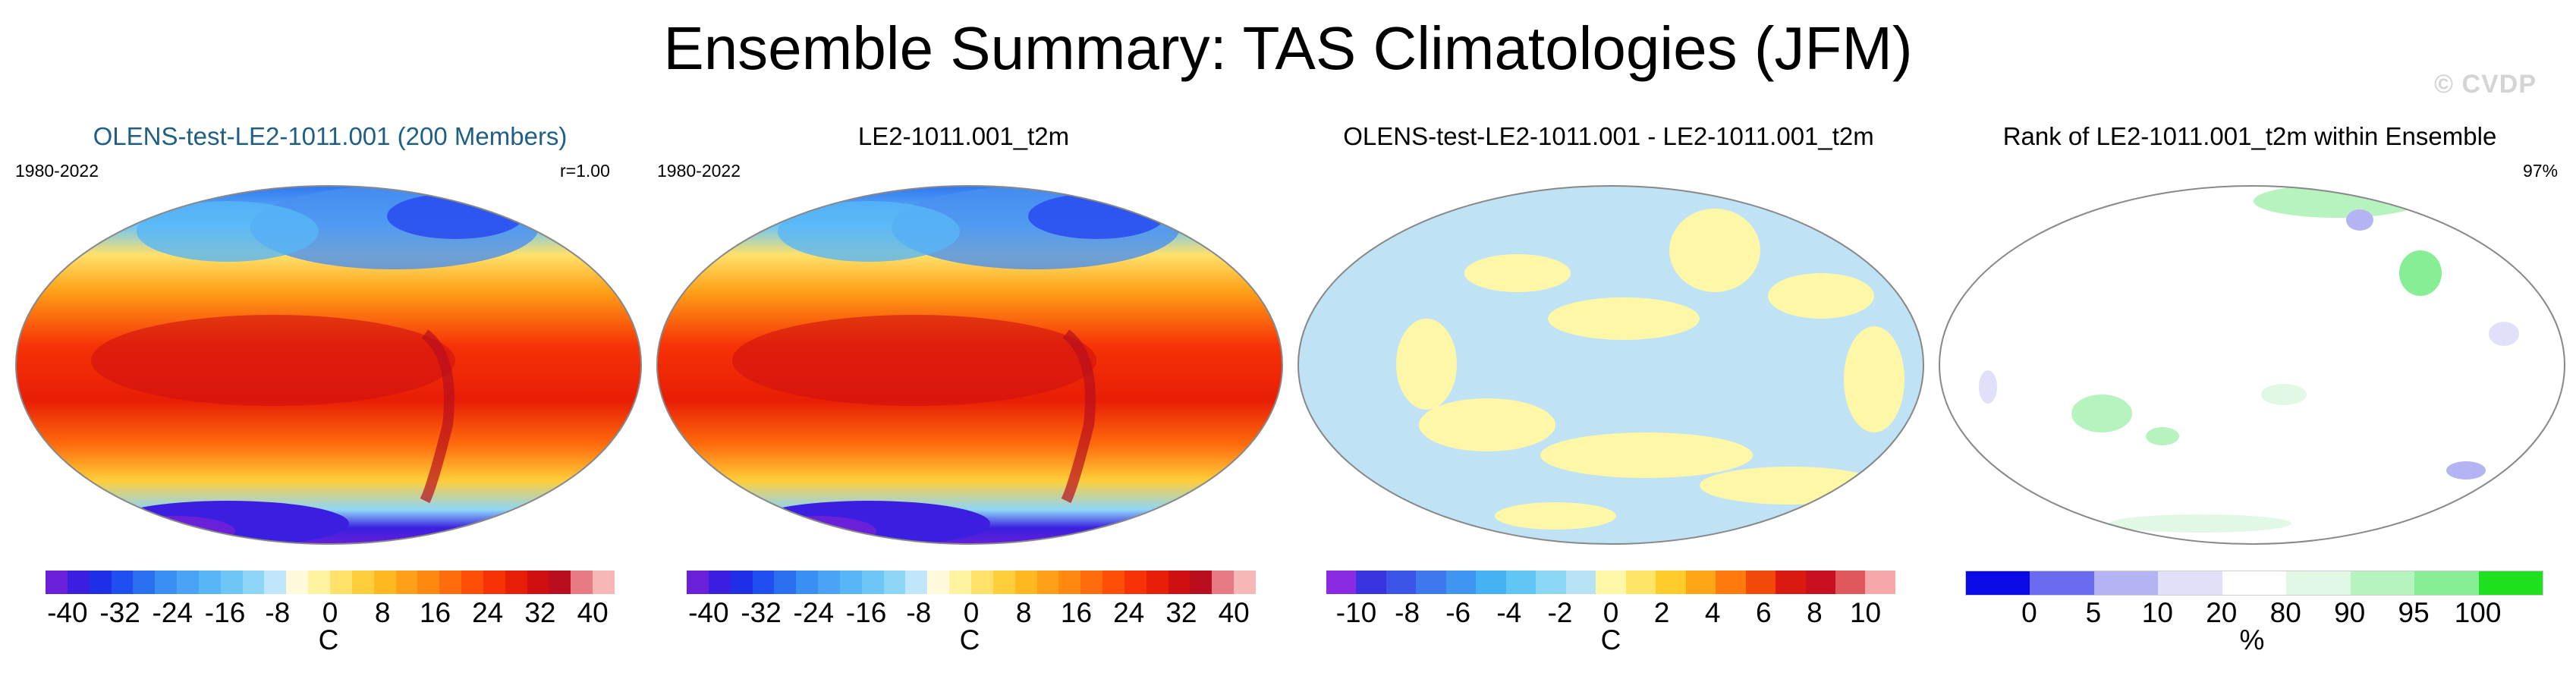  What do you see at coordinates (2478, 612) in the screenshot?
I see `colorbar-4-tick-label: 100` at bounding box center [2478, 612].